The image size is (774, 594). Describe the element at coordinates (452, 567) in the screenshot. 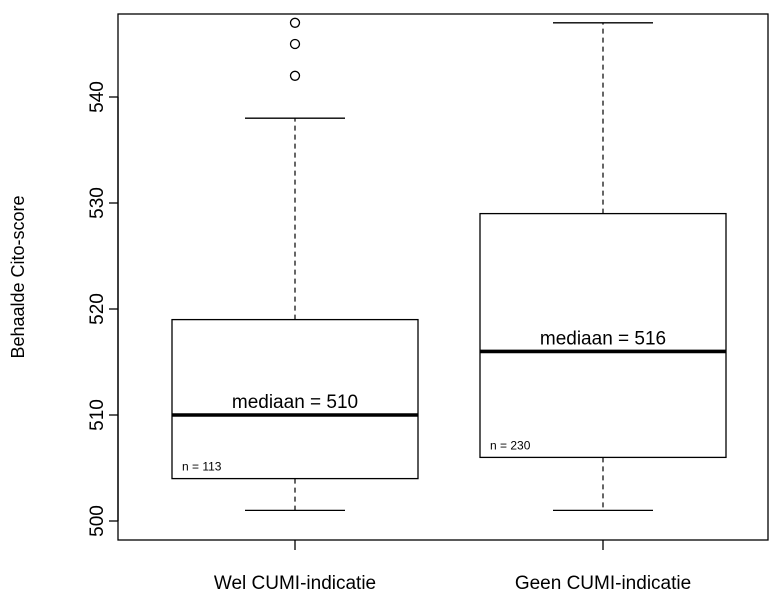

I see `x-axis: Wel CUMI-indicatie Geen CUMI-indicatie` at that location.